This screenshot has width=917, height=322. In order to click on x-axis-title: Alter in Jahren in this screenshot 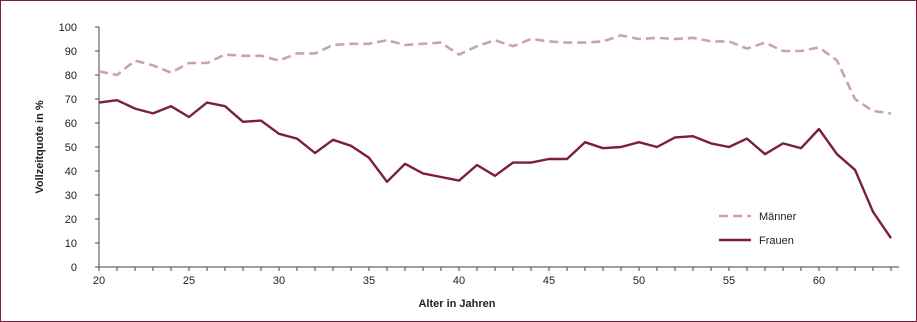, I will do `click(456, 304)`.